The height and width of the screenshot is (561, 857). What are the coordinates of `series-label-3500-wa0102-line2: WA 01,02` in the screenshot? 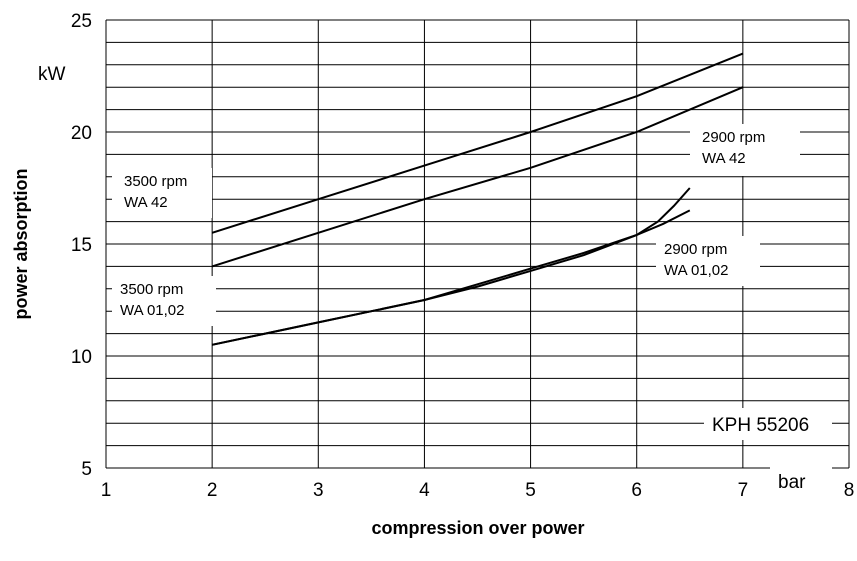 It's located at (152, 310).